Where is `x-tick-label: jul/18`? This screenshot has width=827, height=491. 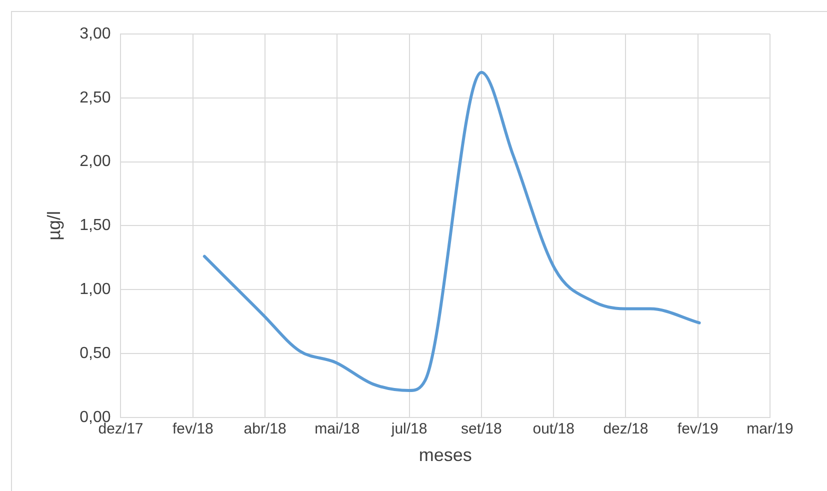
x-tick-label: jul/18 is located at coordinates (409, 429).